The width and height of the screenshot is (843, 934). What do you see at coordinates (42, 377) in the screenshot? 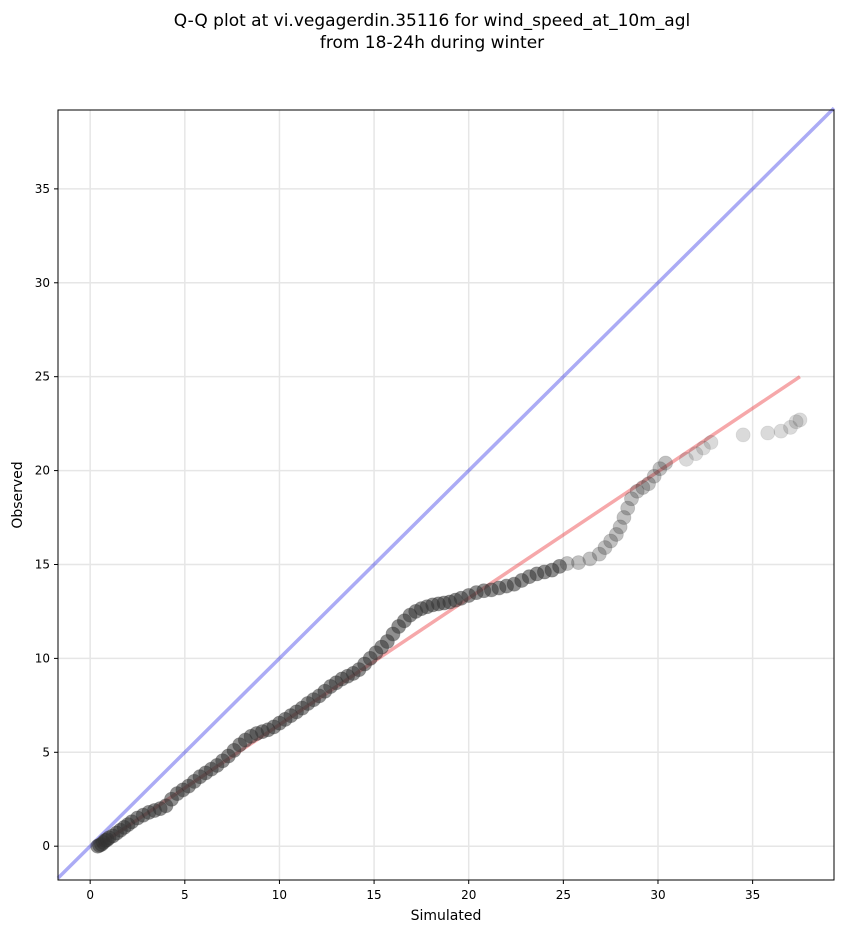
I see `y-tick-label: 25` at bounding box center [42, 377].